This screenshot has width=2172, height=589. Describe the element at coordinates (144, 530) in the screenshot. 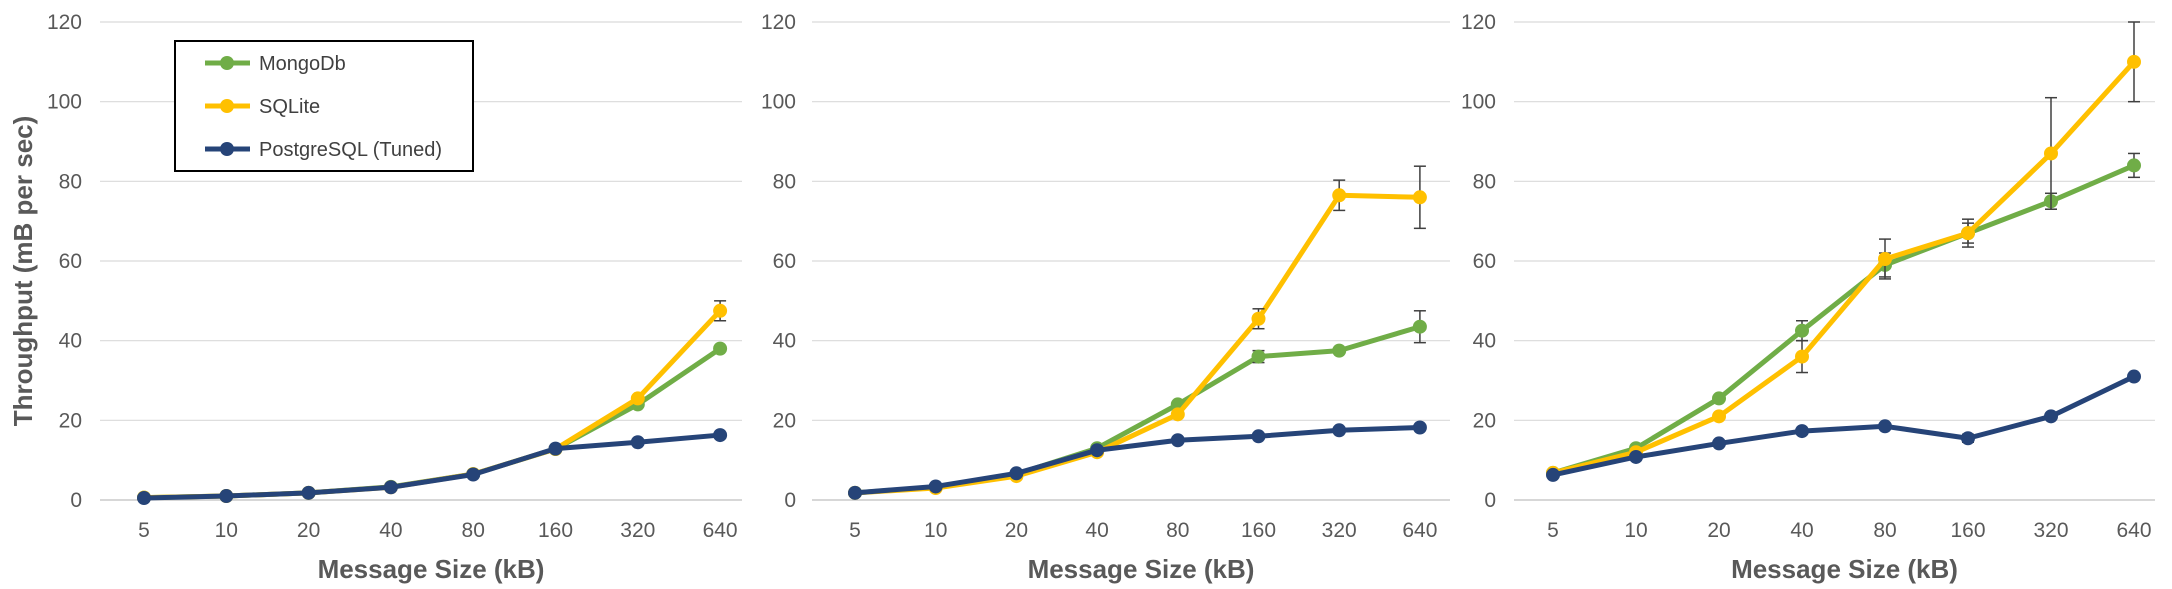

I see `x-tick-label: 5` at that location.